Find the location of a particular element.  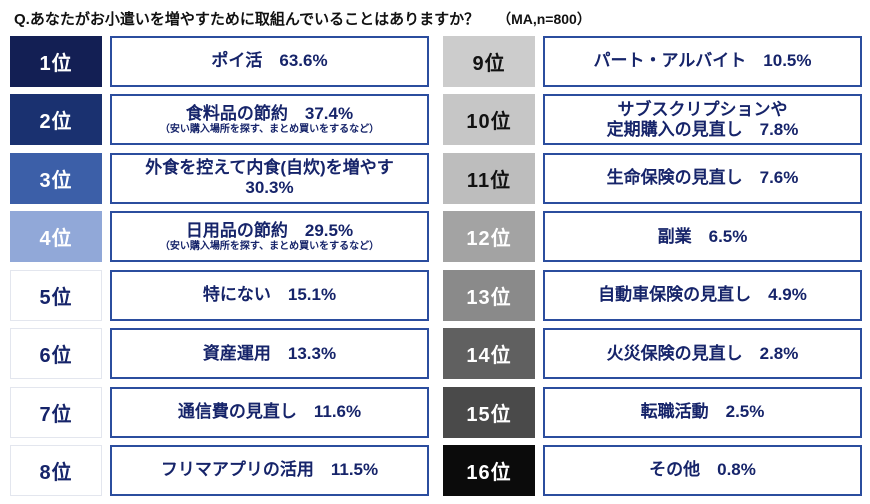

rank-row: 4位 日用品の節約 29.5% （安い購入場所を探す、まとめ買いをするなど） is located at coordinates (219, 237).